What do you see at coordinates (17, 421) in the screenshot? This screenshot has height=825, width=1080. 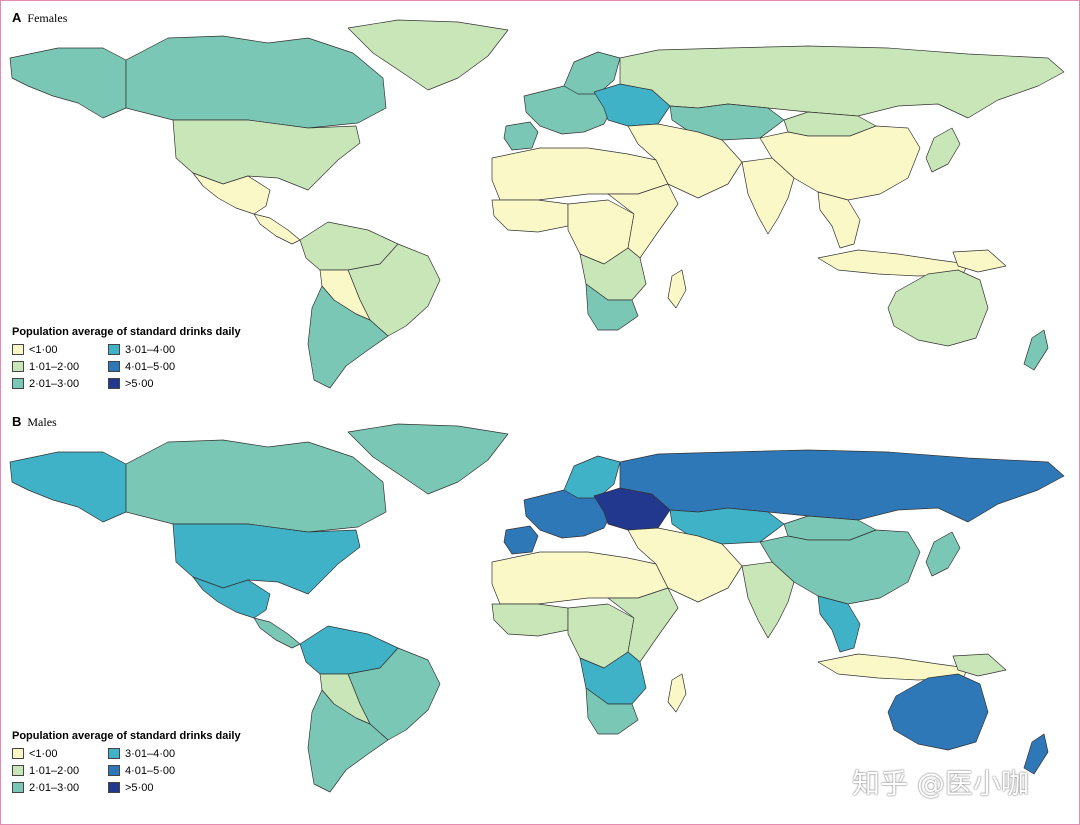 I see `panel-letter: B` at bounding box center [17, 421].